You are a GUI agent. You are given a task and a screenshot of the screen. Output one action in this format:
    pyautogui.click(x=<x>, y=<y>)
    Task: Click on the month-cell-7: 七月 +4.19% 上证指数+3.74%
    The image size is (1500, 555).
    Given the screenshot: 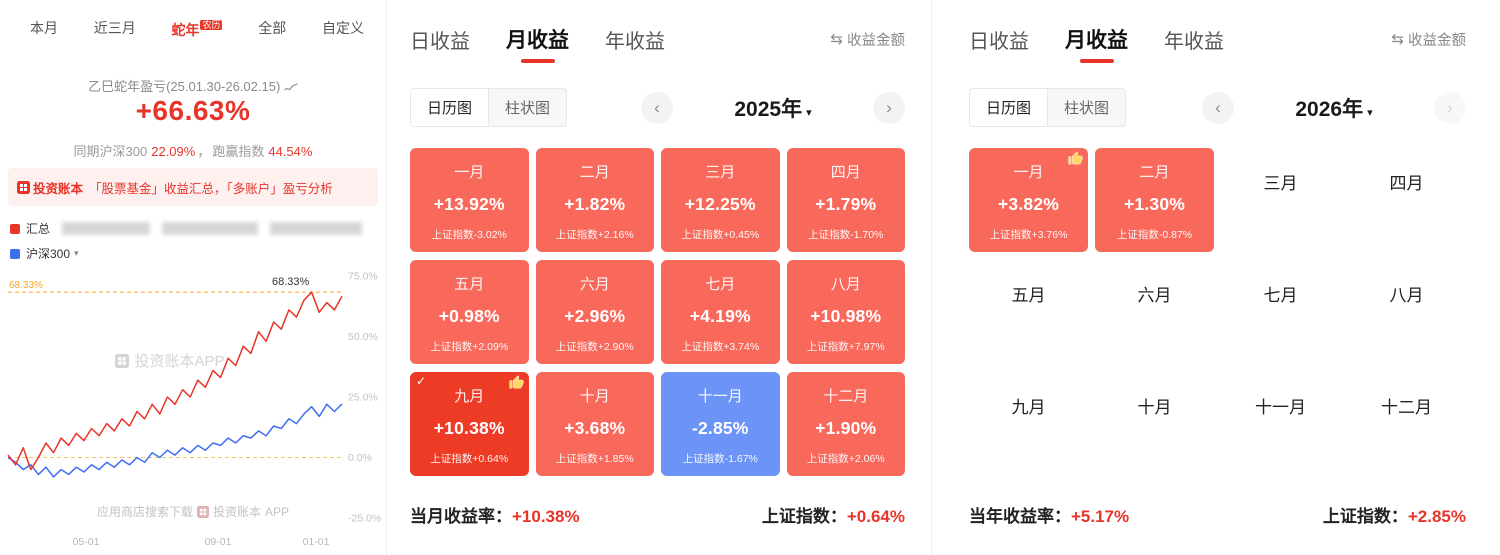 What is the action you would take?
    pyautogui.click(x=720, y=312)
    